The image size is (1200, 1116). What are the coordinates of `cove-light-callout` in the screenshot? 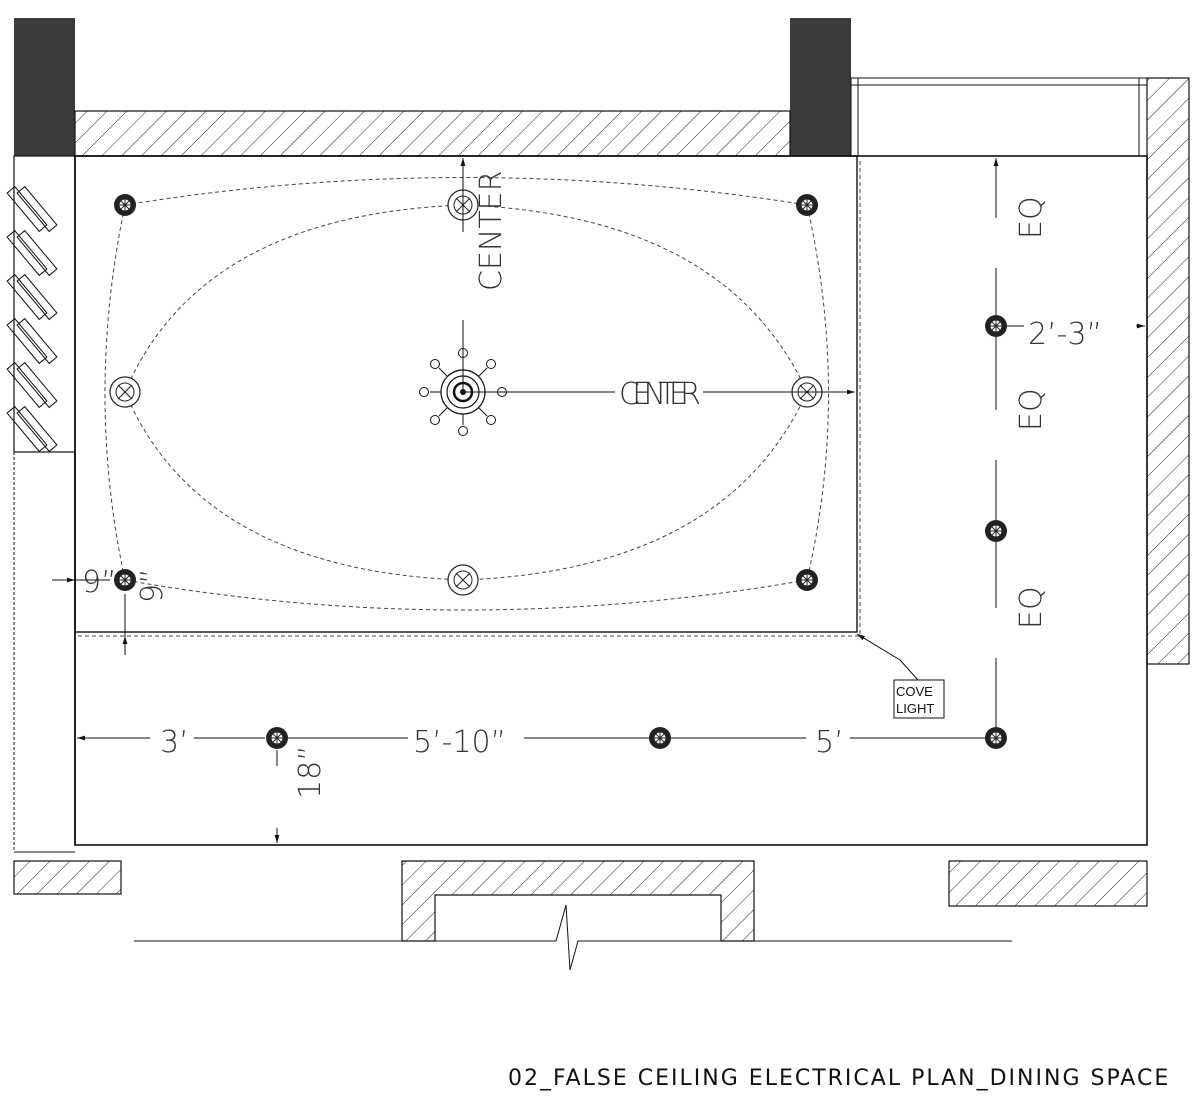 It's located at (919, 699).